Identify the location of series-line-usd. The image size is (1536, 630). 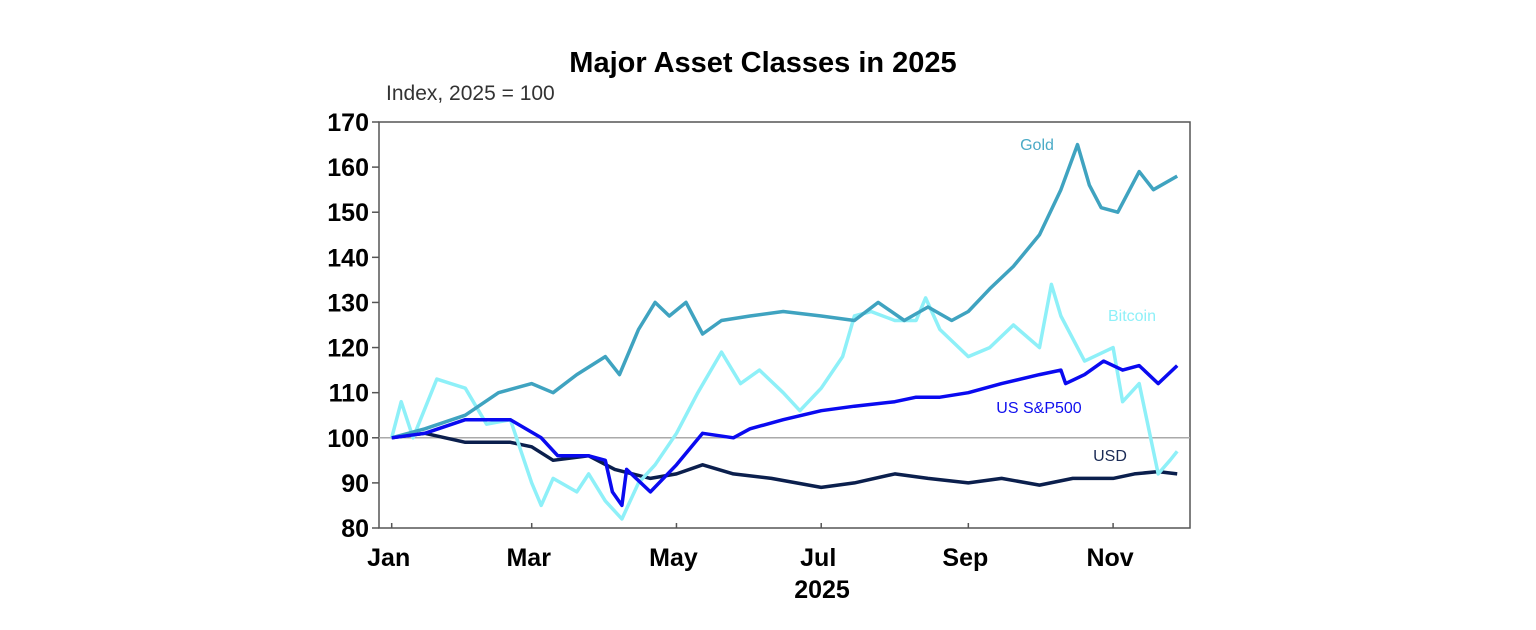
(784, 460).